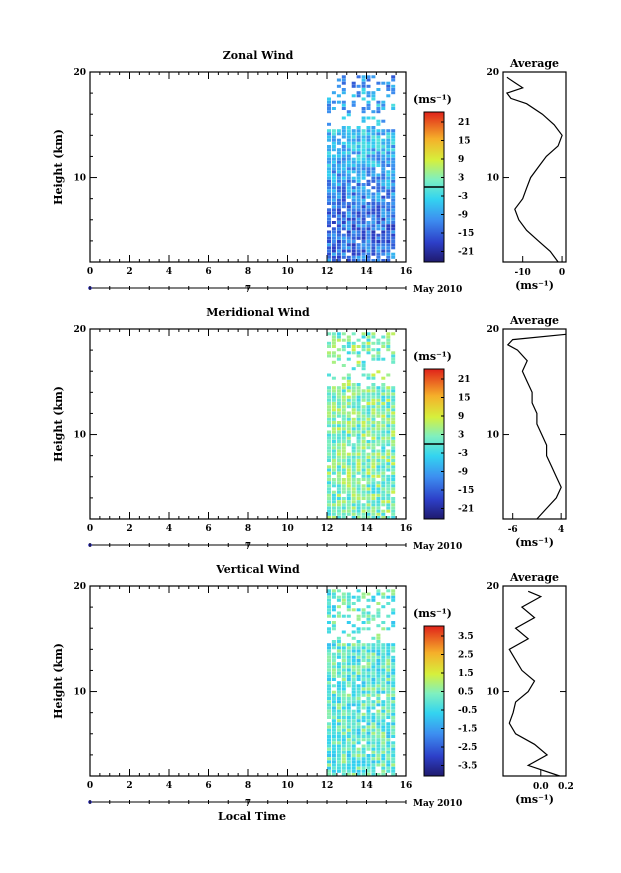 This screenshot has height=873, width=621. Describe the element at coordinates (434, 701) in the screenshot. I see `colorbar` at that location.